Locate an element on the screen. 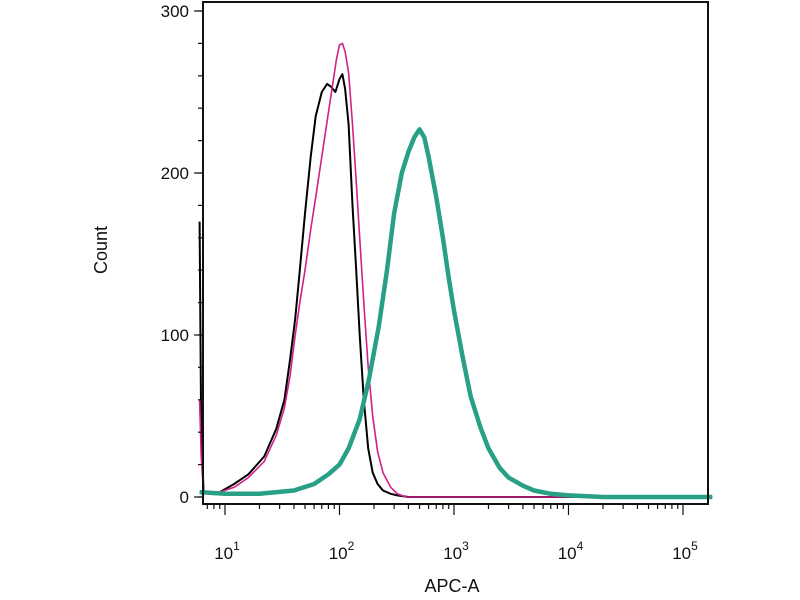 This screenshot has width=800, height=600. x-tick-exponent: 1 is located at coordinates (236, 546).